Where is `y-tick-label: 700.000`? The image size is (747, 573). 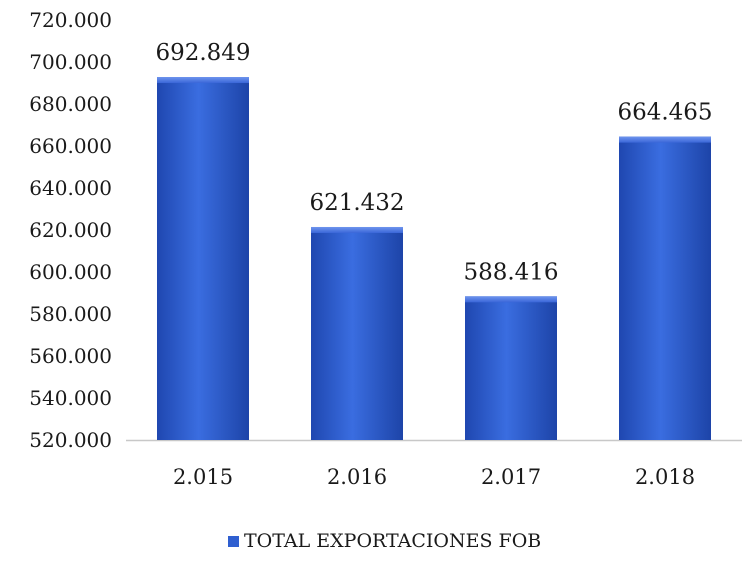
y-tick-label: 700.000 is located at coordinates (70, 62).